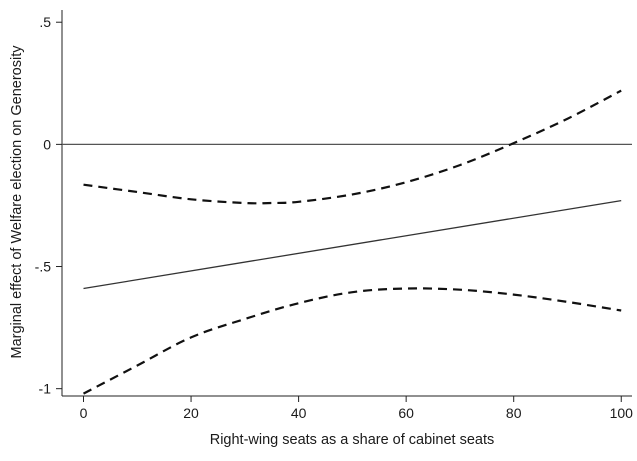 The image size is (637, 461). I want to click on x-tick-label: 20, so click(191, 413).